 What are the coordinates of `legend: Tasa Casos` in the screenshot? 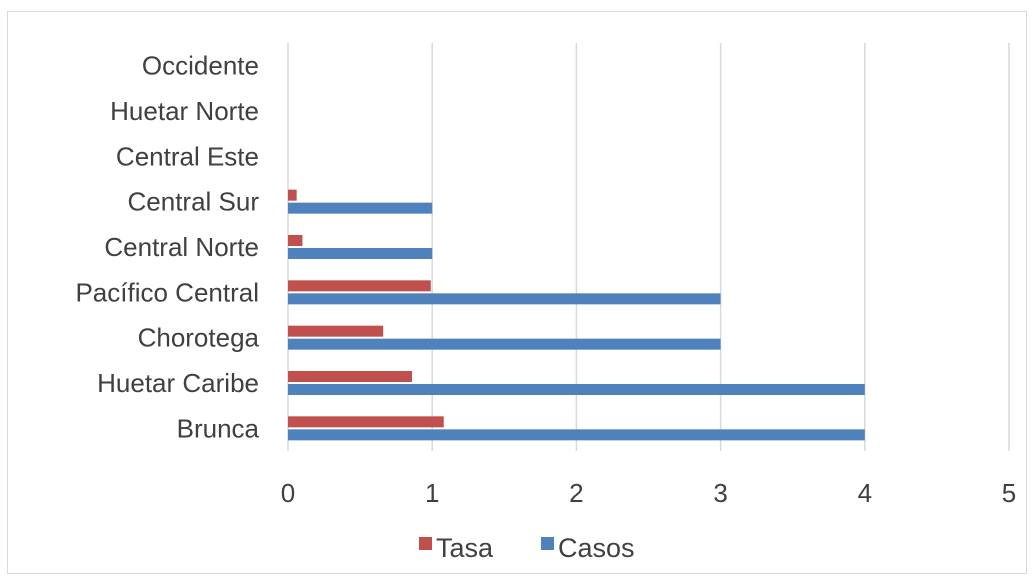 It's located at (527, 548).